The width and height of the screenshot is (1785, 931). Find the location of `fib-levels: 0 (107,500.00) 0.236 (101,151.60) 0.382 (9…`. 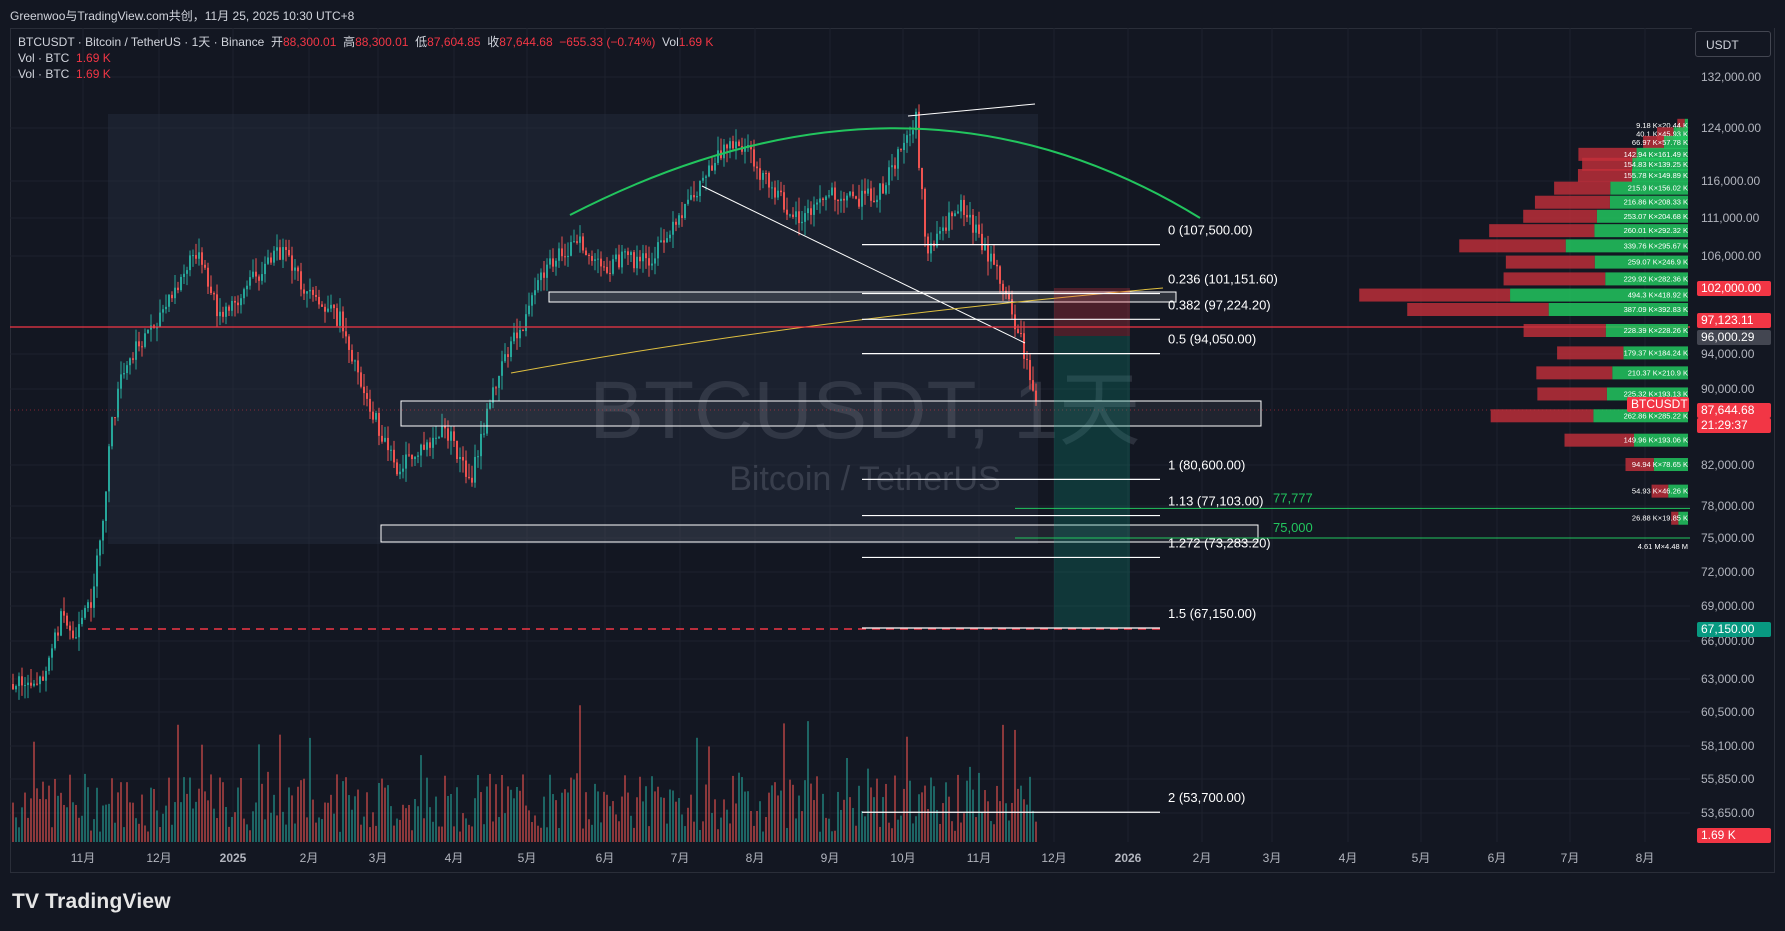

fib-levels: 0 (107,500.00) 0.236 (101,151.60) 0.382 (9… is located at coordinates (1070, 518).